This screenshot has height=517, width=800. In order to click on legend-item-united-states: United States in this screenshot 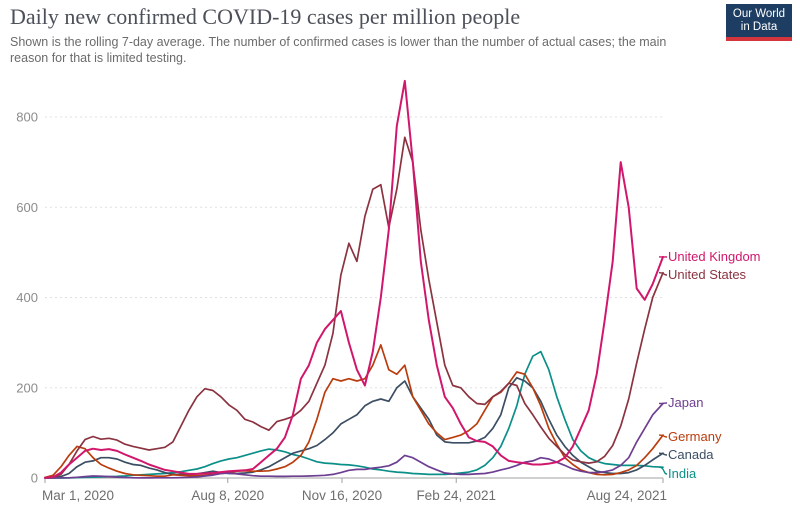, I will do `click(707, 274)`.